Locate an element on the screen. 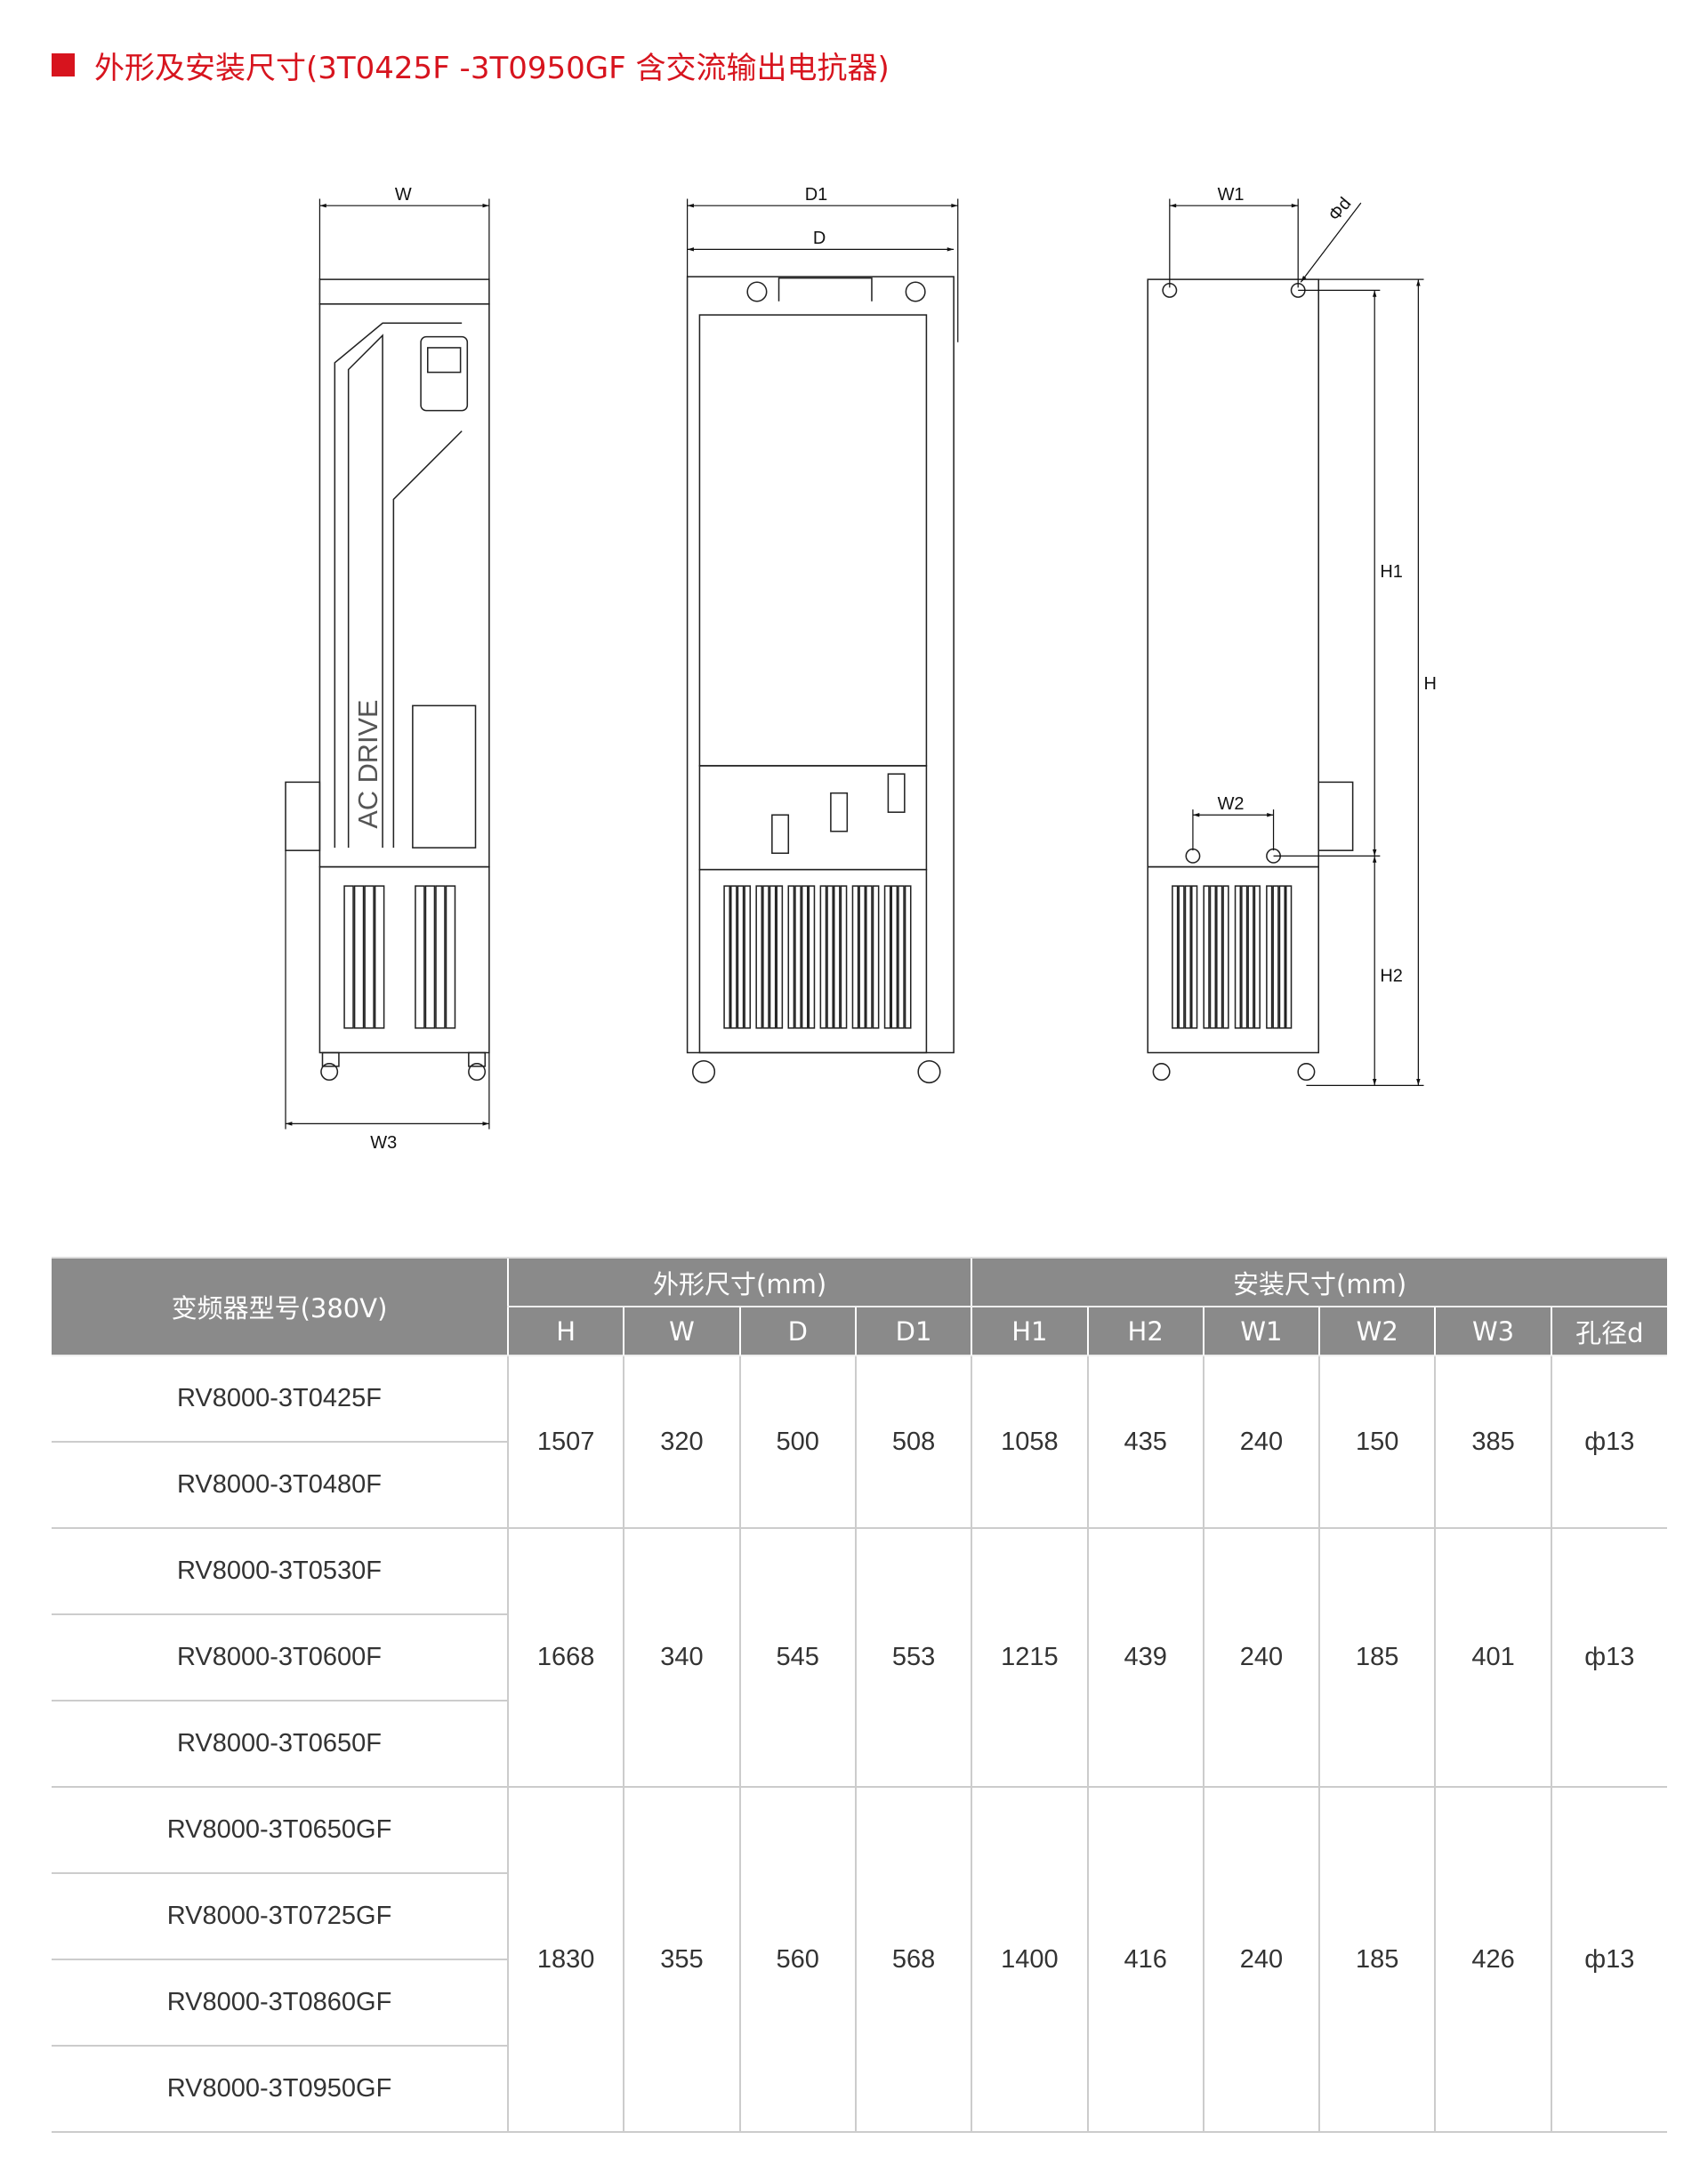 The image size is (1708, 2172). column-header: W is located at coordinates (681, 1331).